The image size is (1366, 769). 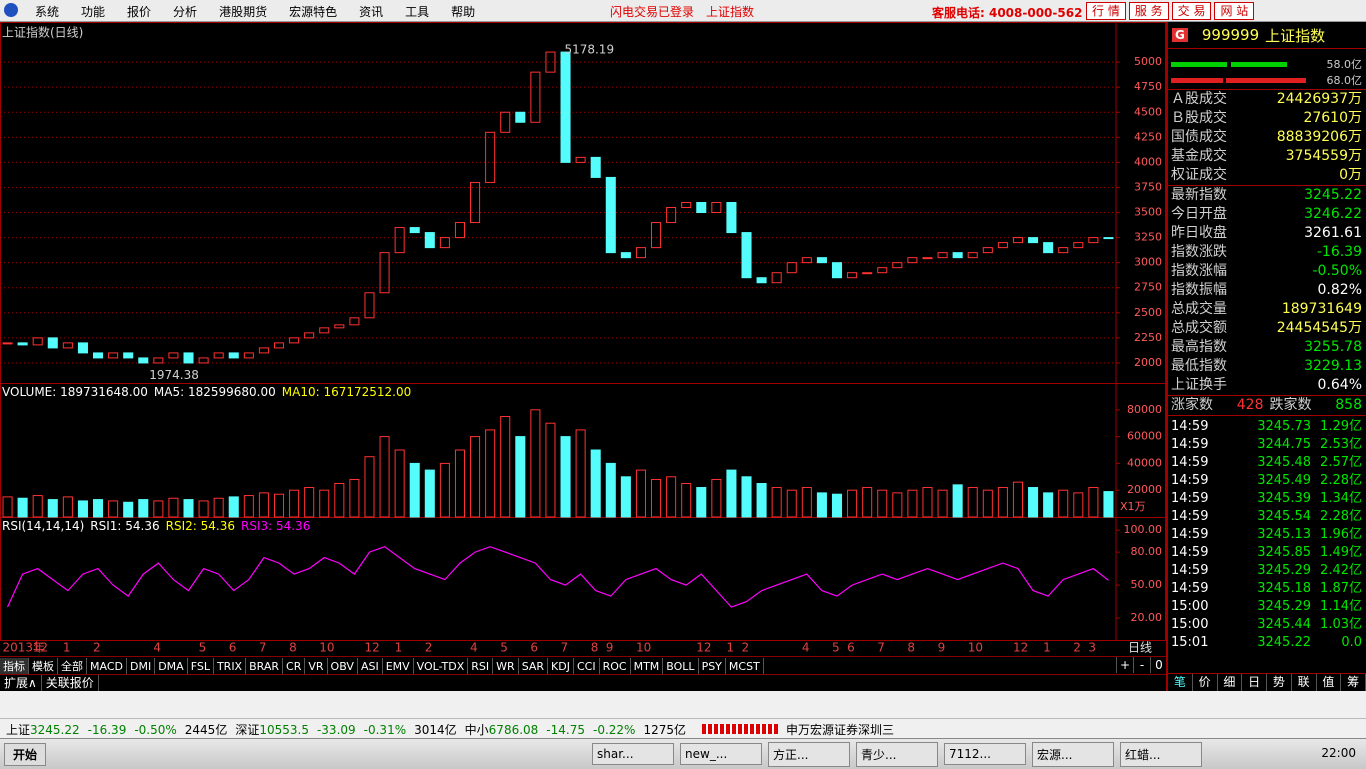 What do you see at coordinates (1191, 11) in the screenshot?
I see `header-button: 交 易` at bounding box center [1191, 11].